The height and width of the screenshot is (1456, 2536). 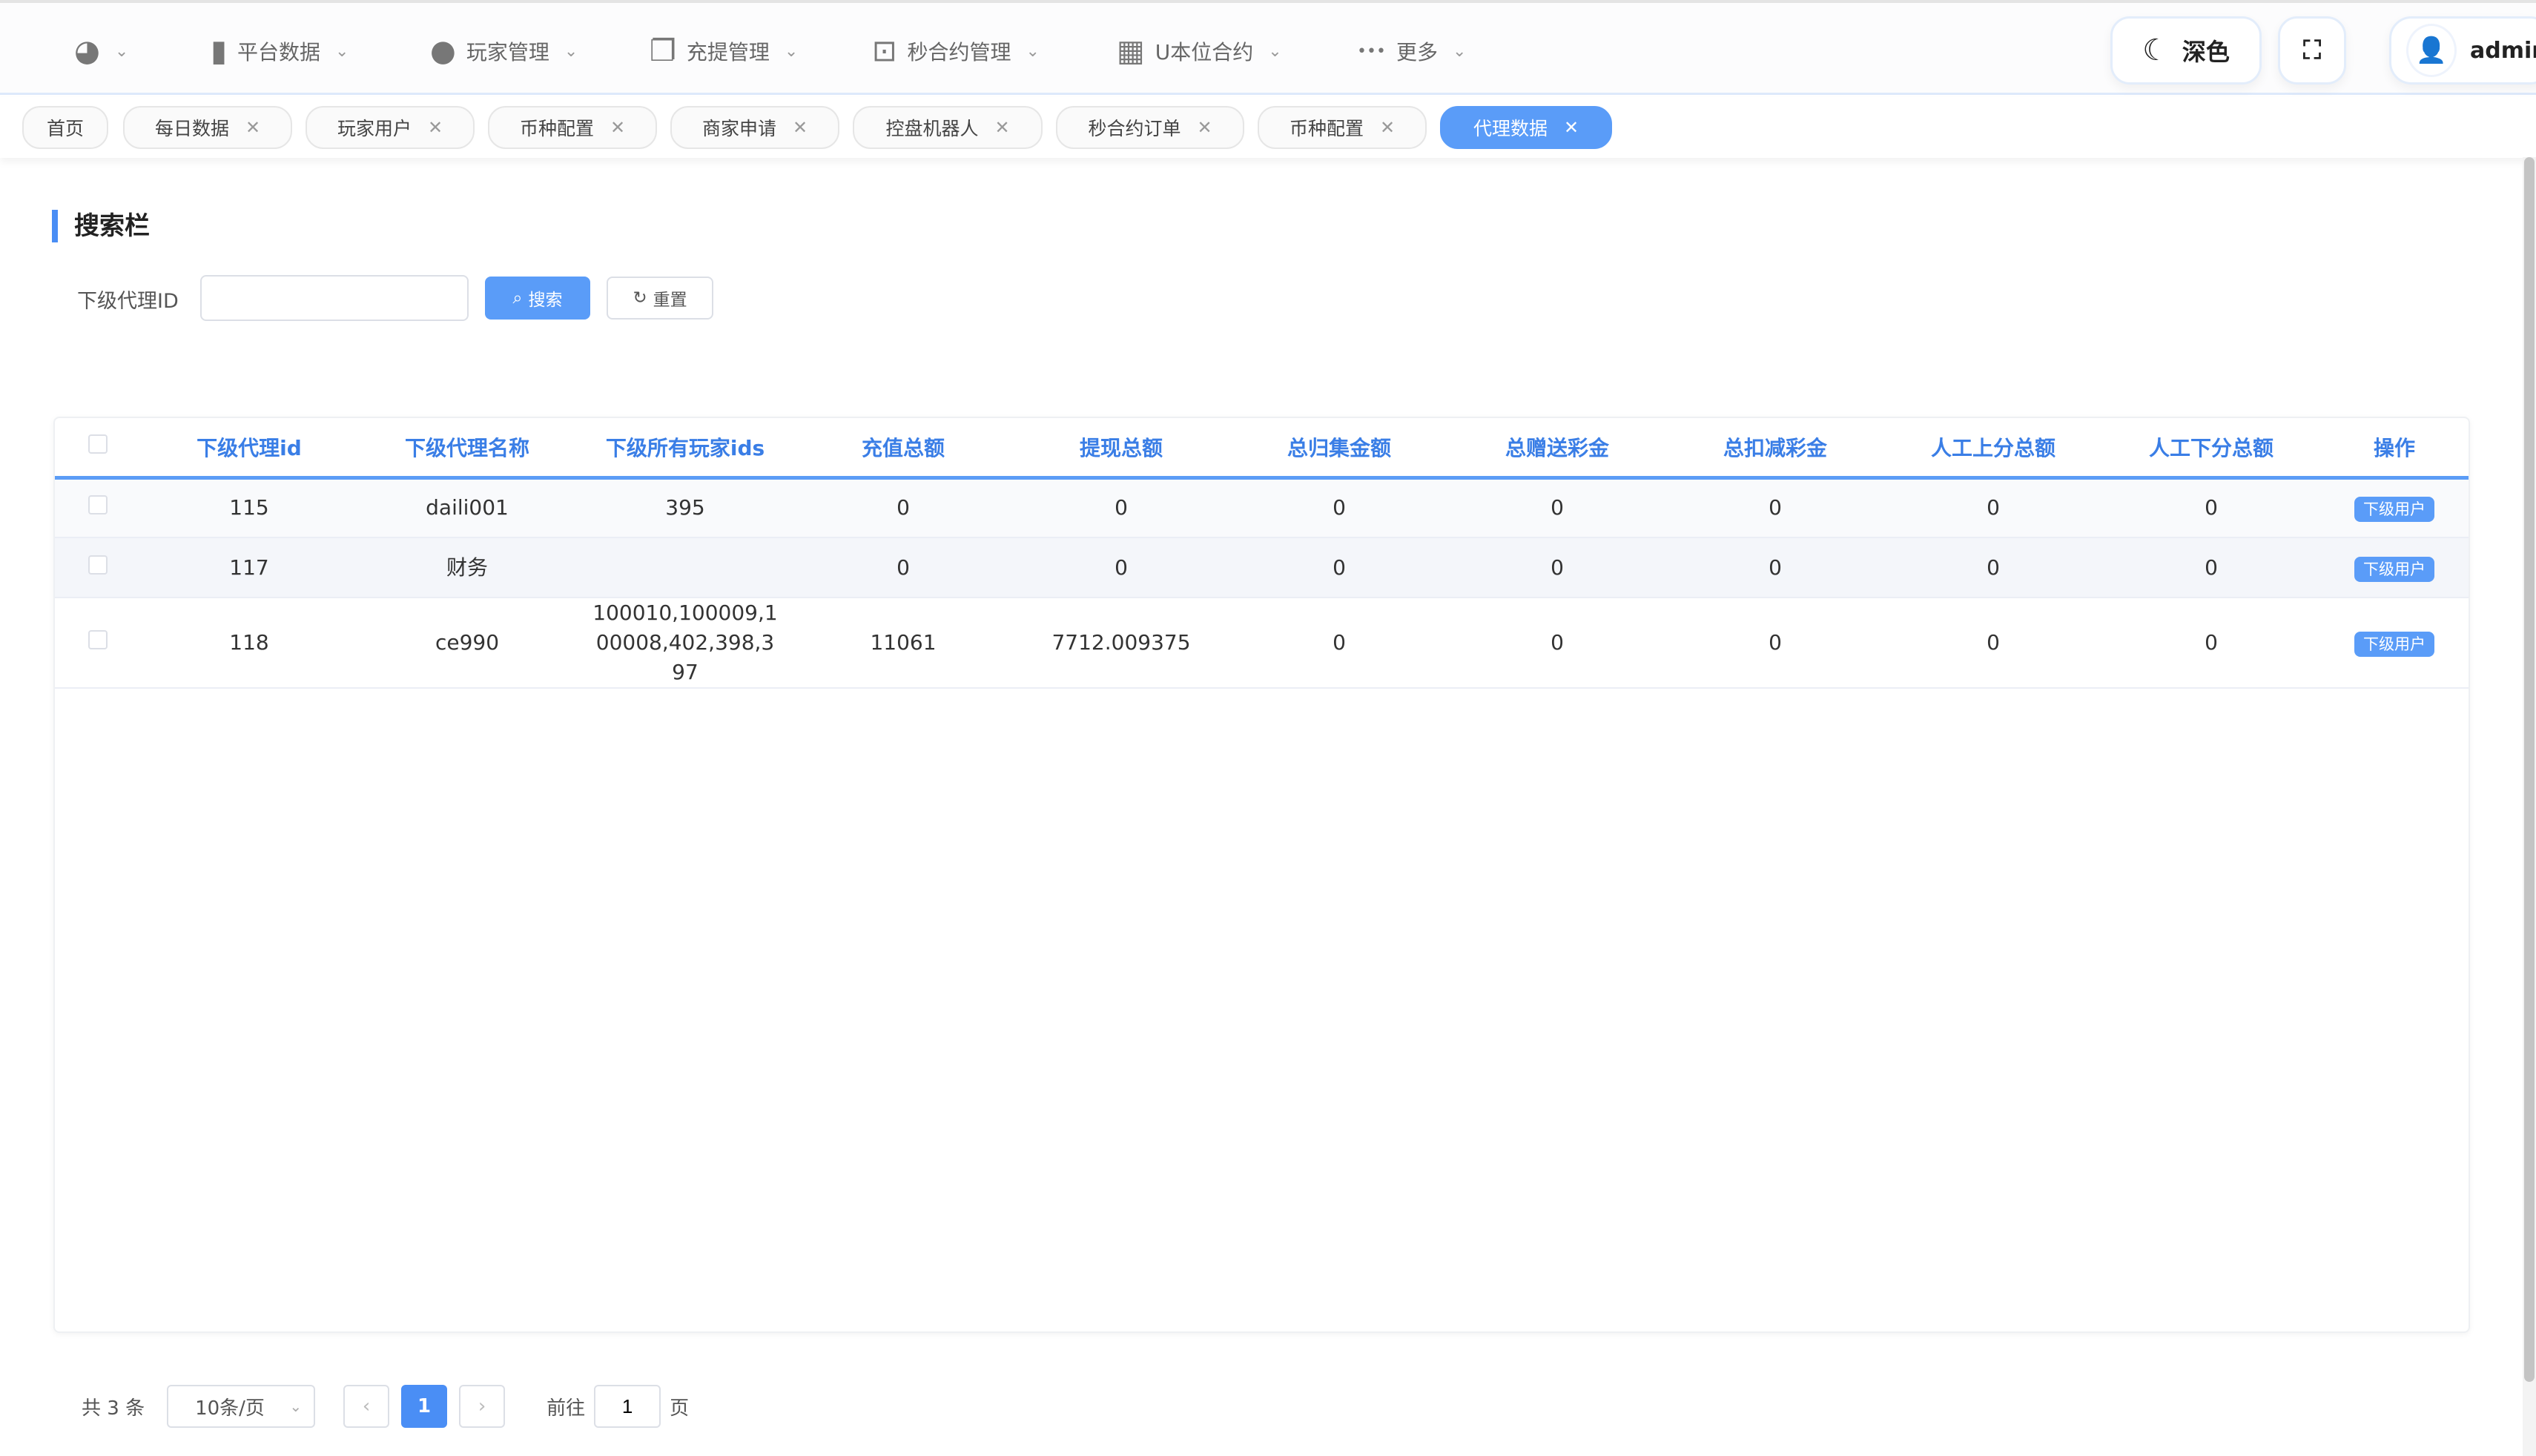 I want to click on scrollbar-thumb, so click(x=2530, y=769).